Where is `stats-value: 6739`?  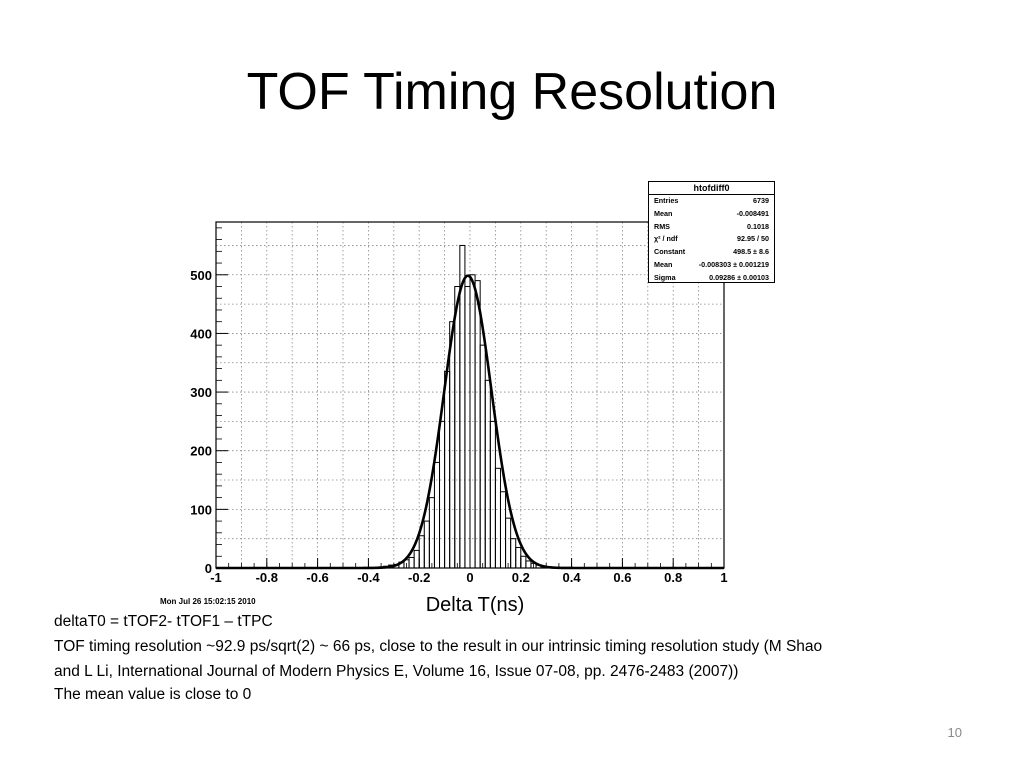
stats-value: 6739 is located at coordinates (761, 200).